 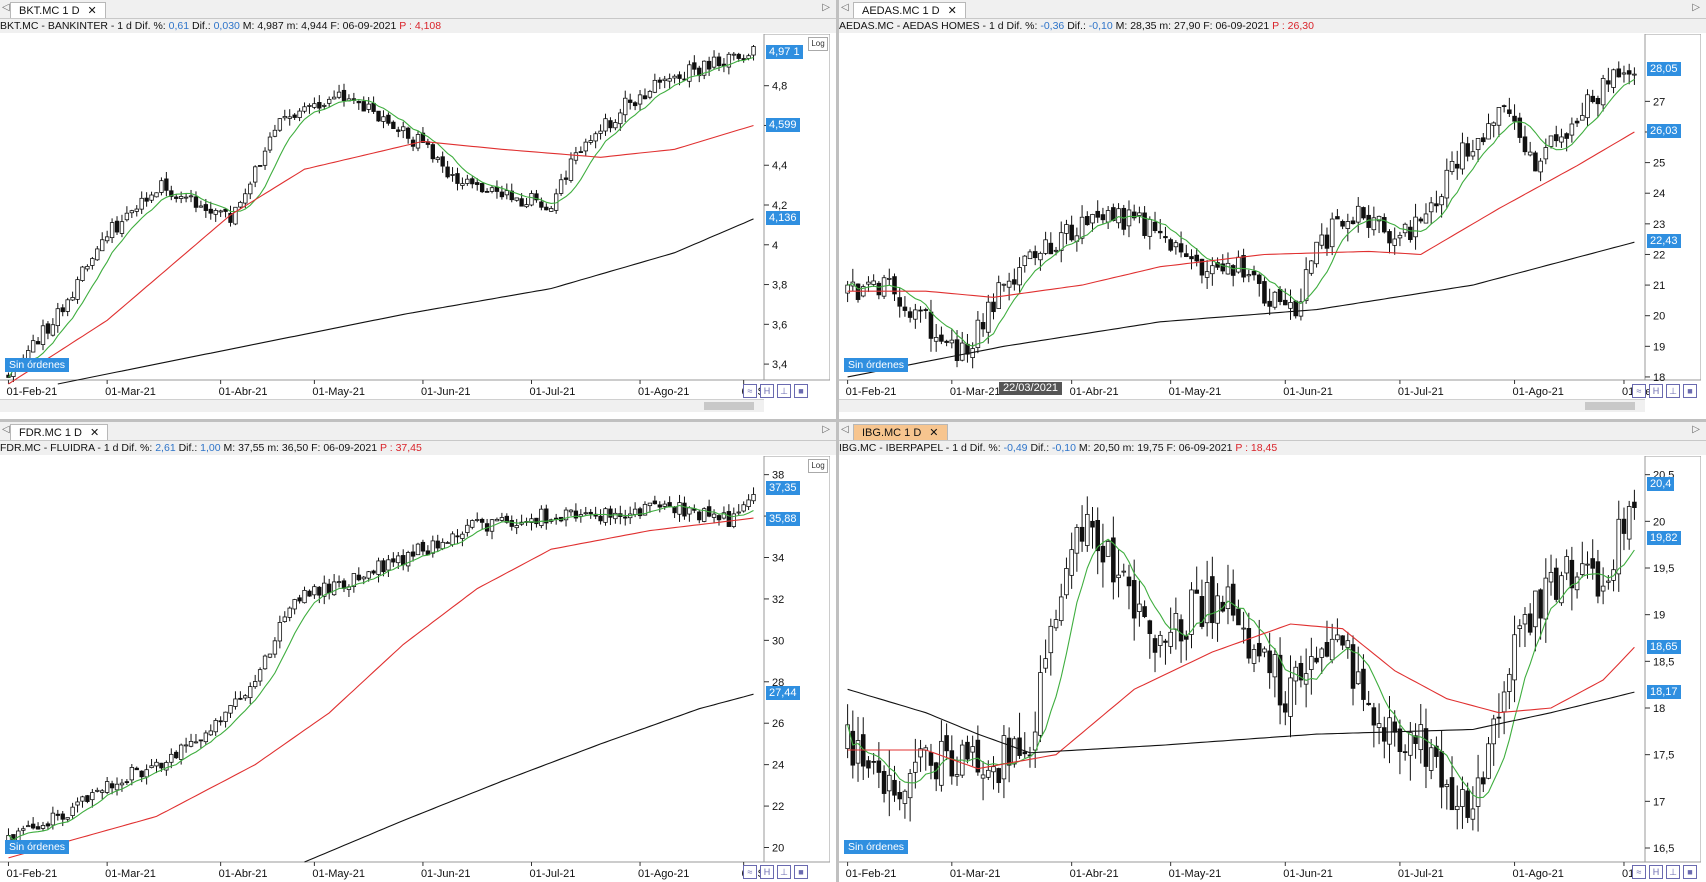 What do you see at coordinates (853, 420) in the screenshot?
I see `horizontal-splitter` at bounding box center [853, 420].